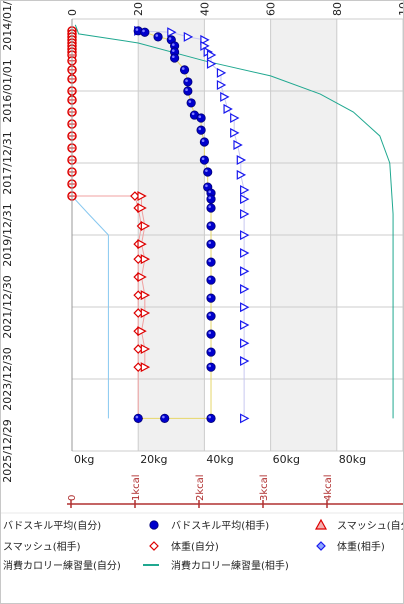 The height and width of the screenshot is (604, 404). Describe the element at coordinates (370, 525) in the screenshot. I see `legend-label: スマッシュ(自分)` at that location.